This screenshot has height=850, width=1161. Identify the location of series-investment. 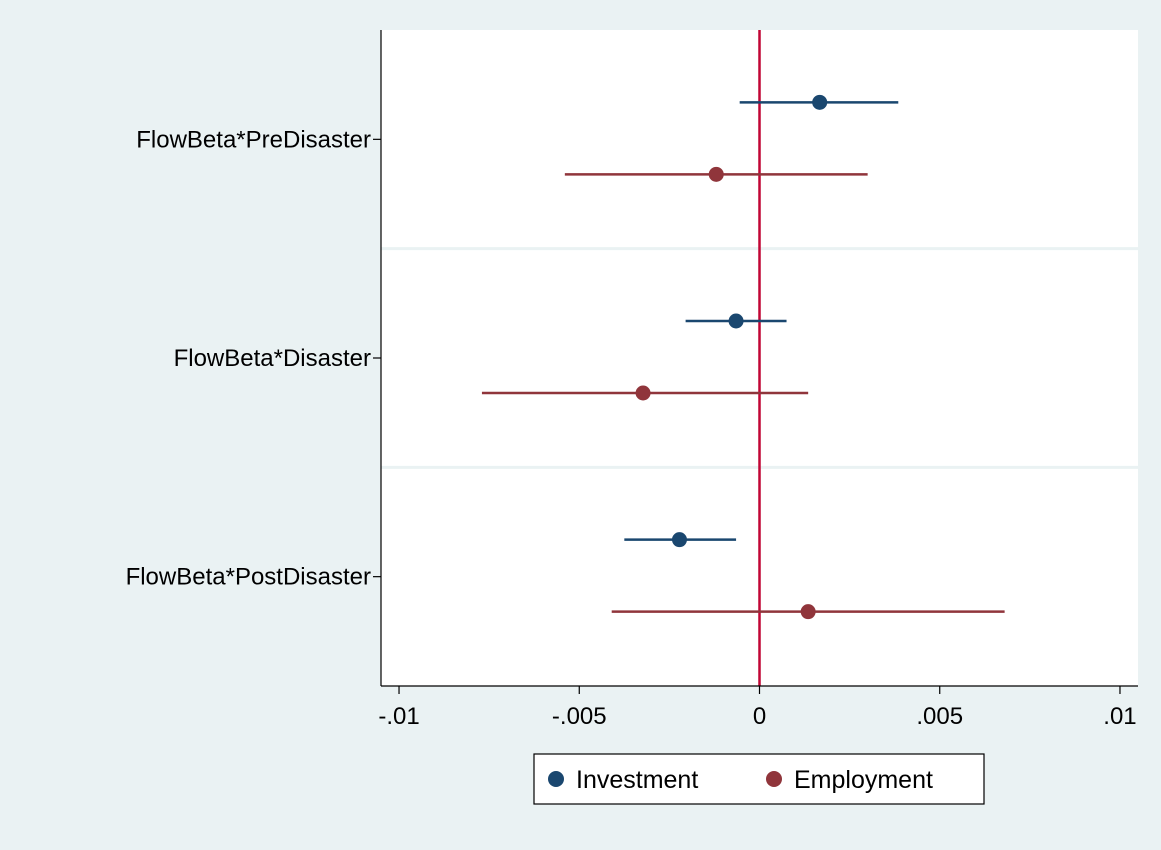
(761, 321).